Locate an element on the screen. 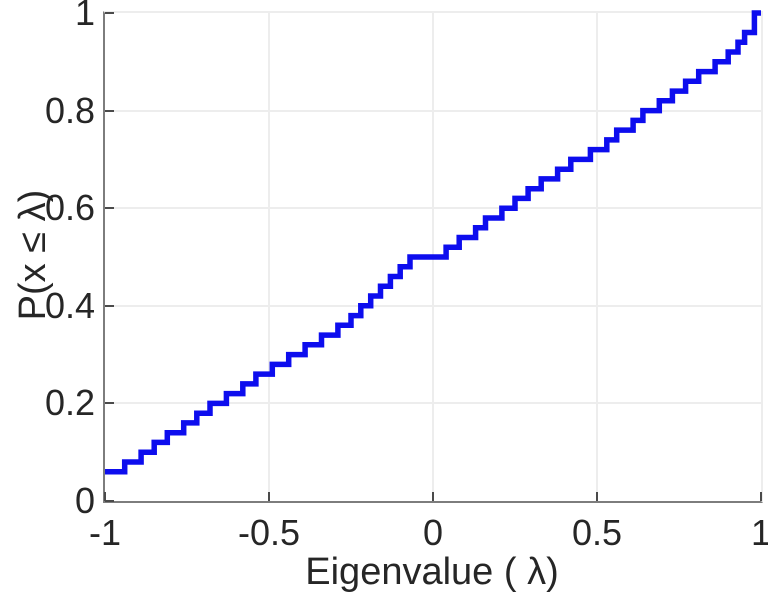  y-axis-label: P(x ≤ λ) is located at coordinates (33, 255).